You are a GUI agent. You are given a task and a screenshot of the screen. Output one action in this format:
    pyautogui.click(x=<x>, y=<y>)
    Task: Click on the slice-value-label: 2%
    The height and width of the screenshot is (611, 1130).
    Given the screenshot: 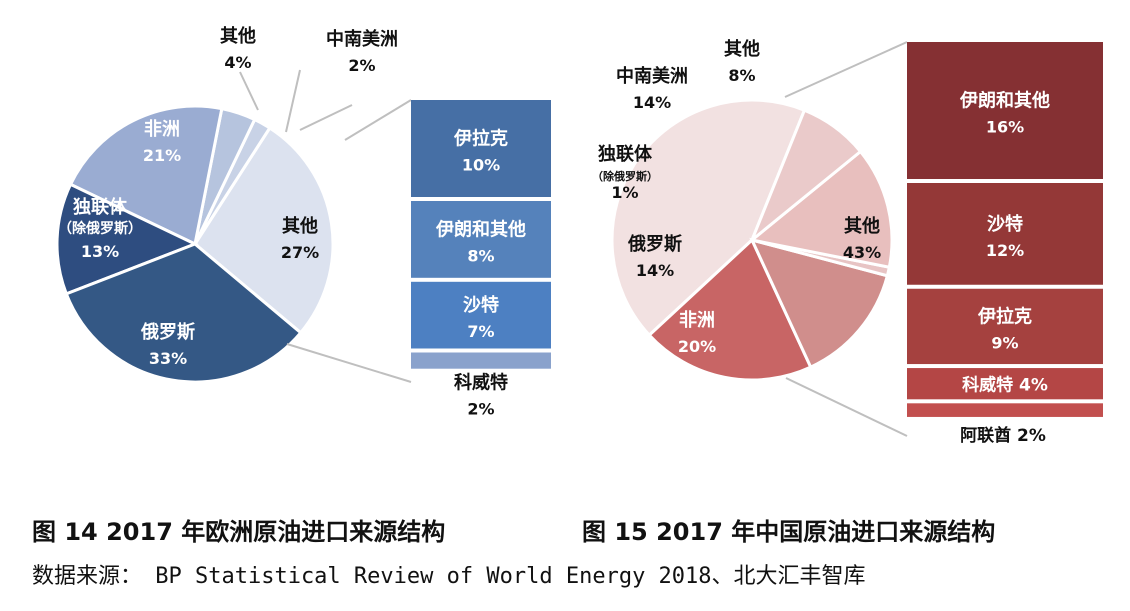 What is the action you would take?
    pyautogui.click(x=361, y=65)
    